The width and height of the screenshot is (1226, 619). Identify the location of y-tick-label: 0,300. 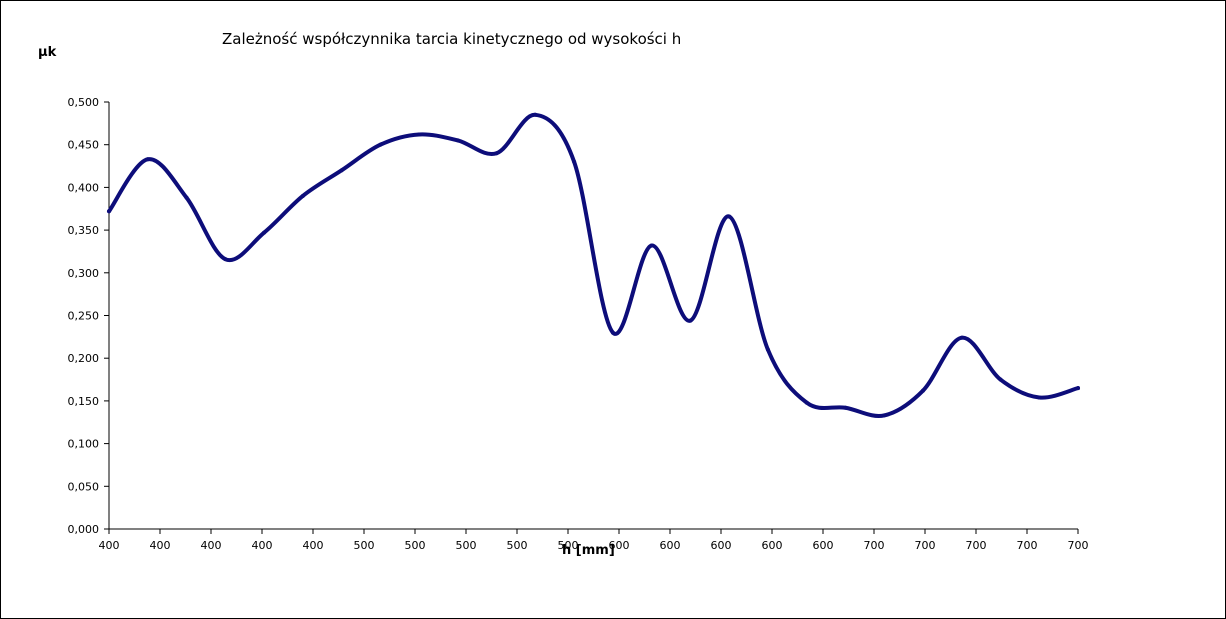
(84, 273).